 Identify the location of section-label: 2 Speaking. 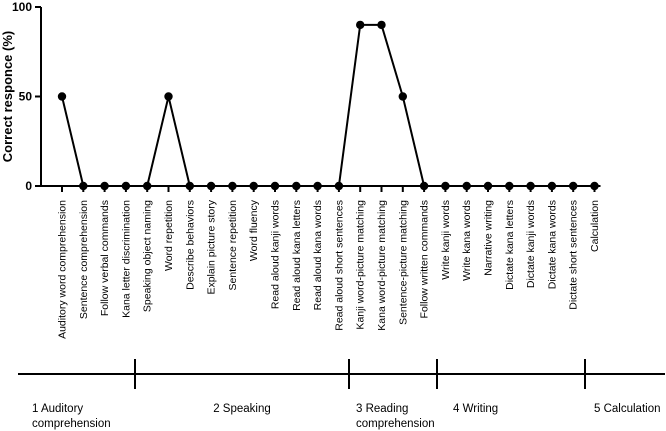
(242, 409).